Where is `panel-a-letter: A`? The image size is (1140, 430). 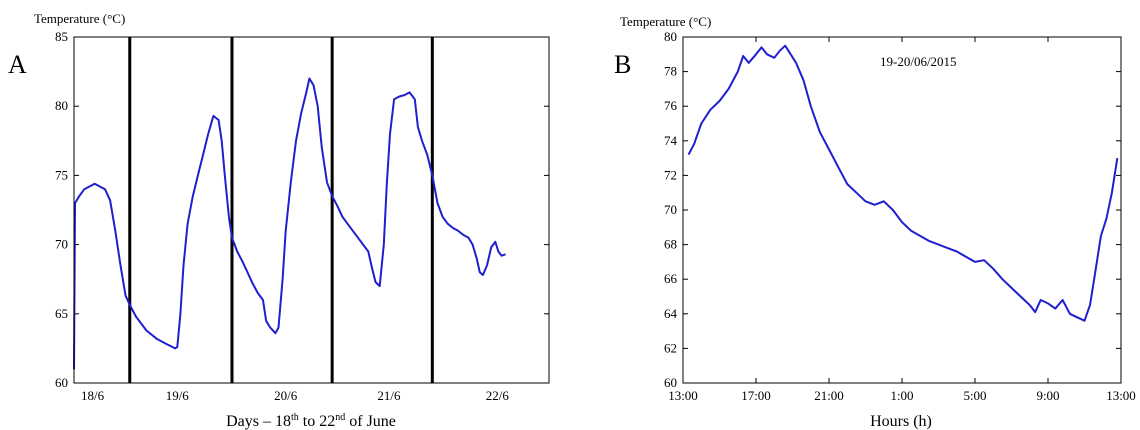
panel-a-letter: A is located at coordinates (17, 64).